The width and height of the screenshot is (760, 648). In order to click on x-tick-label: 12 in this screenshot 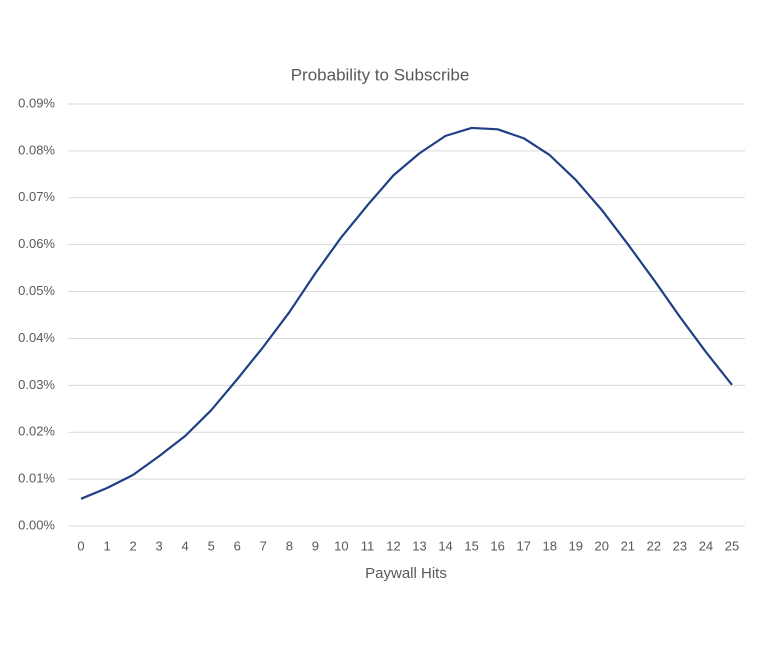, I will do `click(393, 545)`.